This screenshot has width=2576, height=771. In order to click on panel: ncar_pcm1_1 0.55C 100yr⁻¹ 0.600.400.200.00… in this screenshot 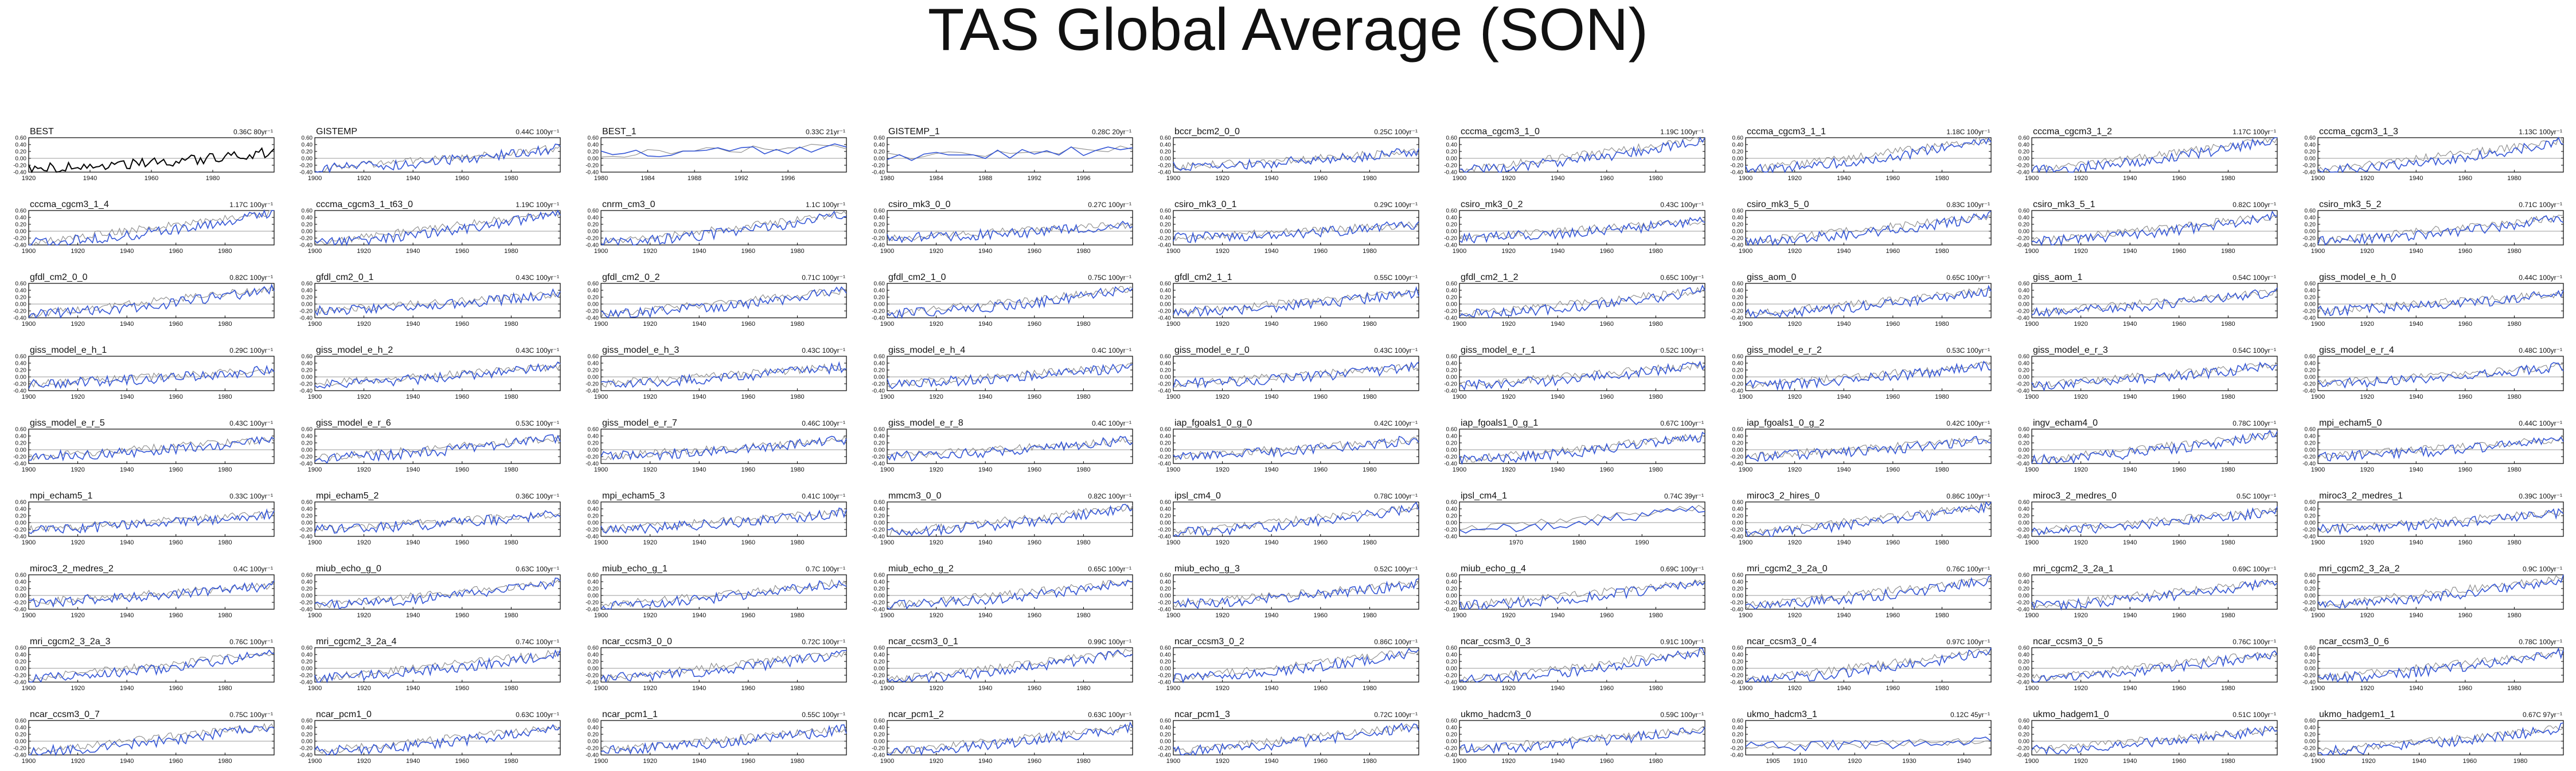, I will do `click(717, 738)`.